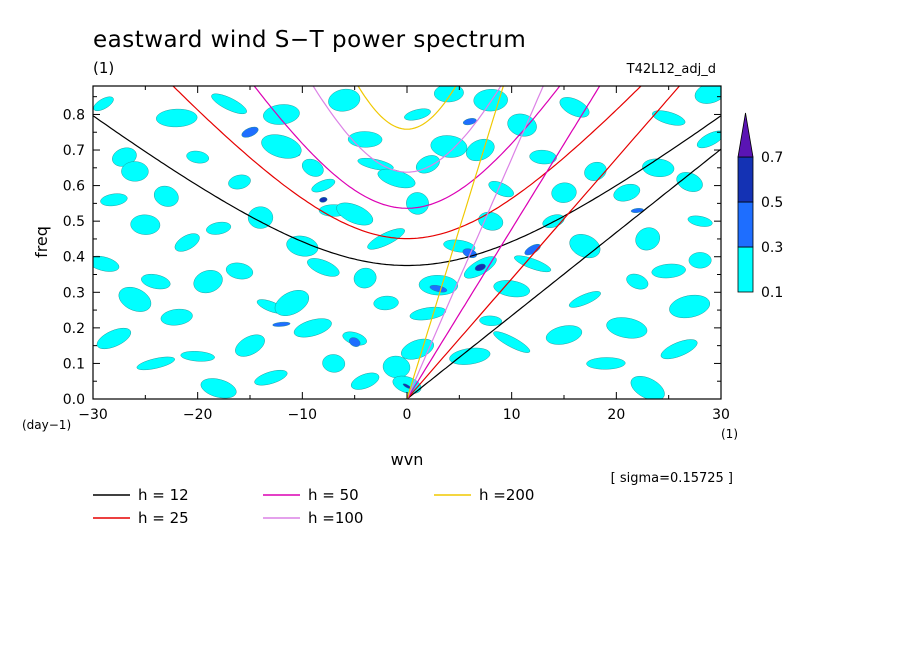 This screenshot has height=654, width=904. Describe the element at coordinates (46, 425) in the screenshot. I see `y-axis-unit: (day−1)` at that location.